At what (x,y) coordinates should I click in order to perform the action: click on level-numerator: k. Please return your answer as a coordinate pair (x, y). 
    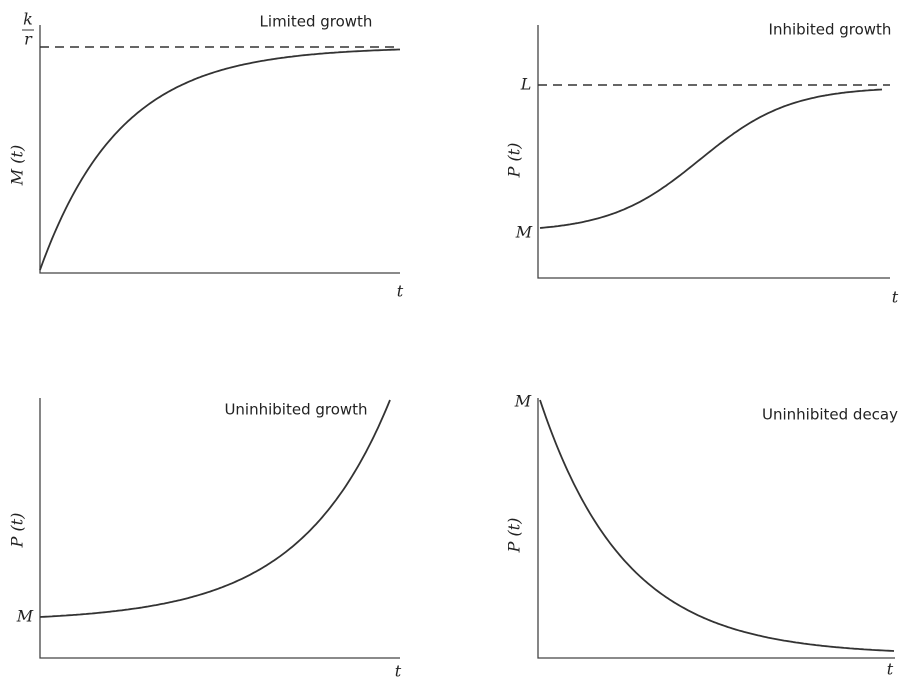
    Looking at the image, I should click on (28, 19).